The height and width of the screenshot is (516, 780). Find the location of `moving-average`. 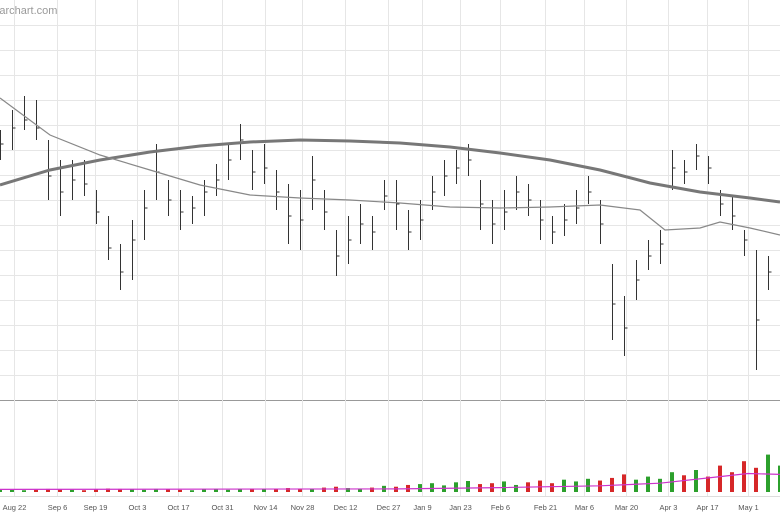

moving-average is located at coordinates (390, 171).